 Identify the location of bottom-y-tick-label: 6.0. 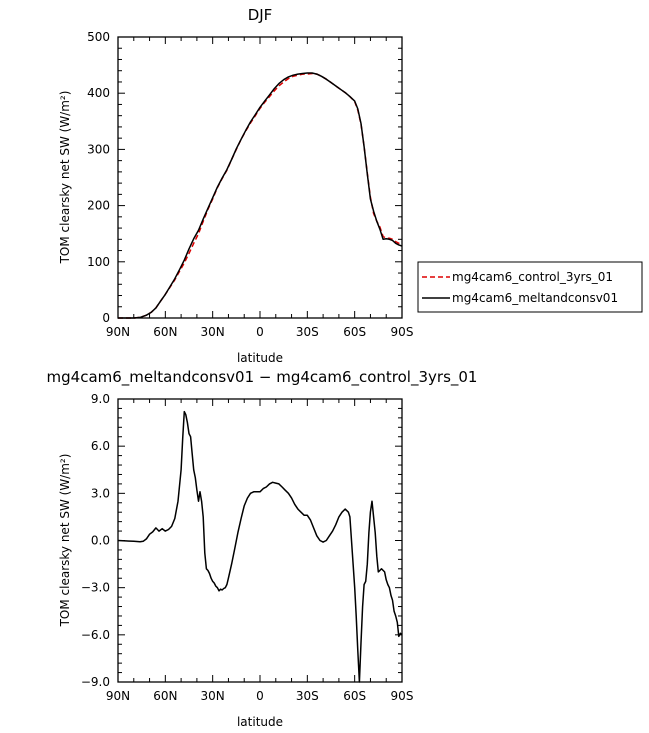
(100, 446).